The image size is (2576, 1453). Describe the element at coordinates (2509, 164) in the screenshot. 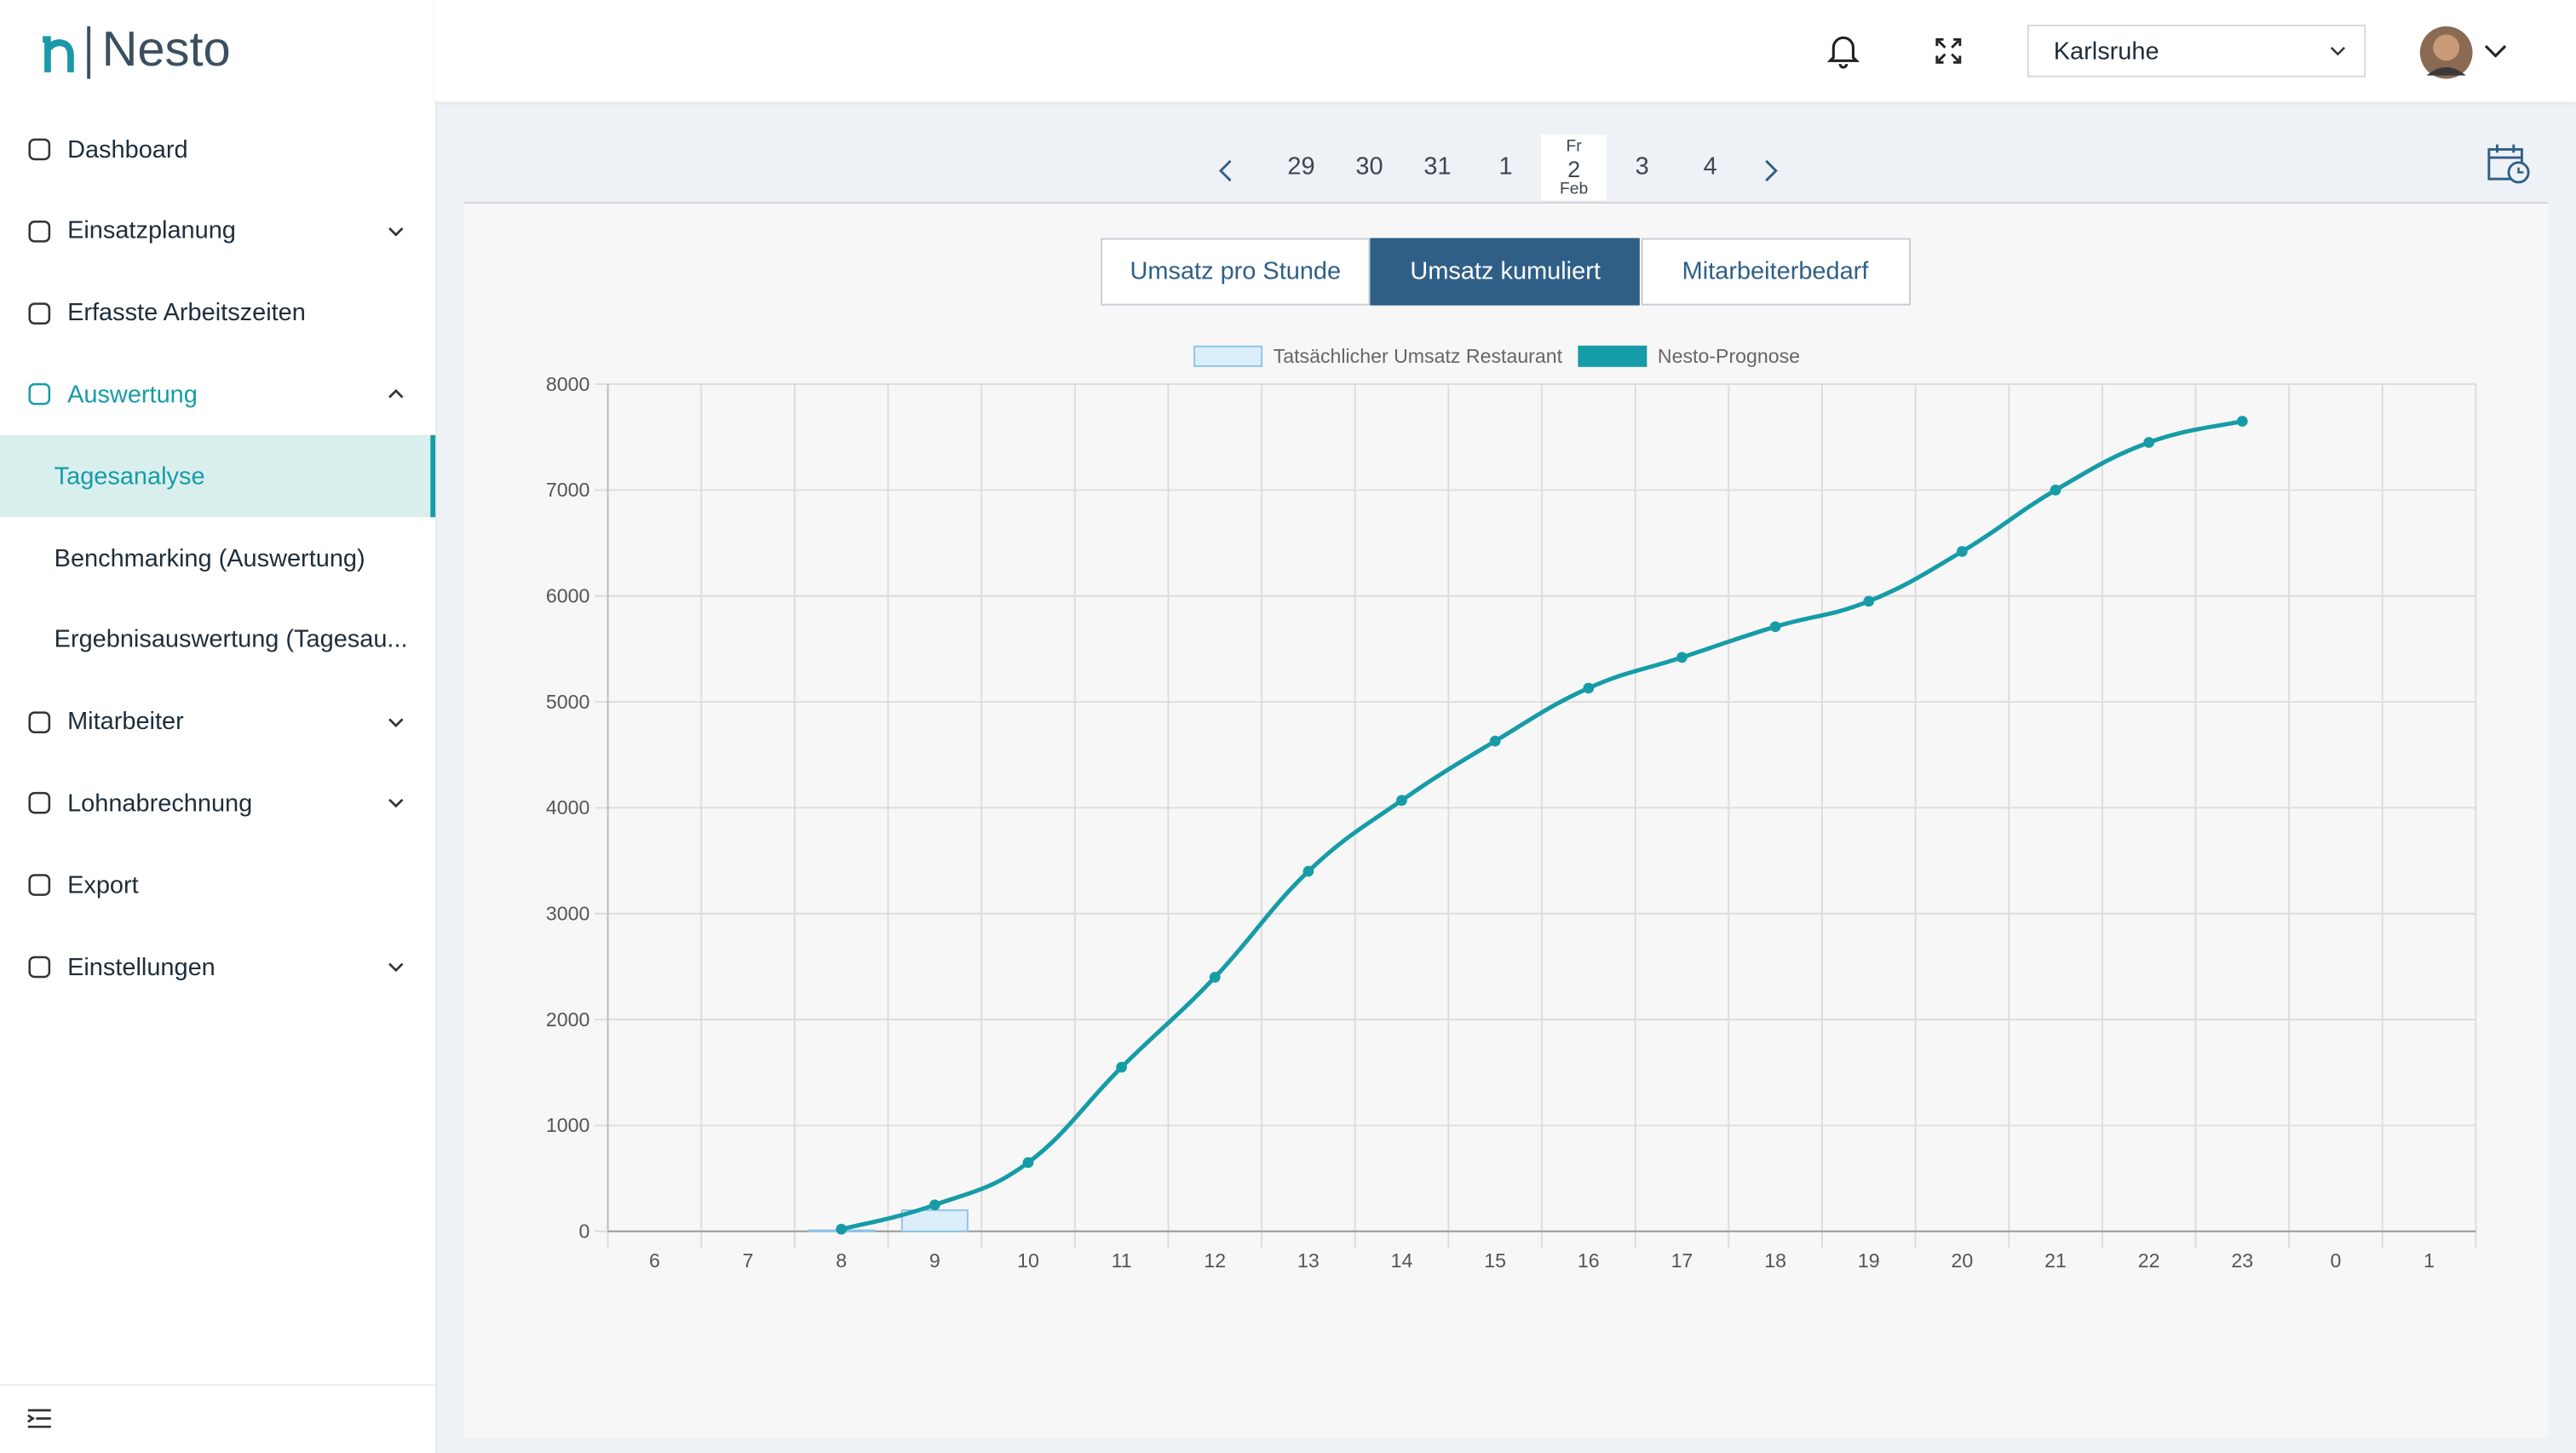

I see `calendar-icon` at that location.